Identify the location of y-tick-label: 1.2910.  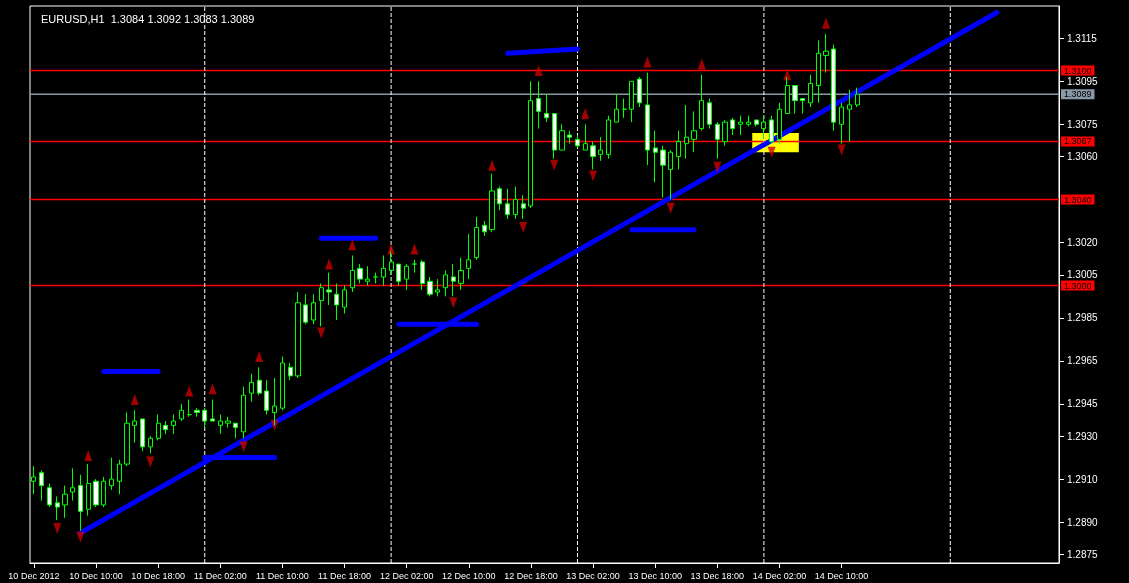
(1083, 479).